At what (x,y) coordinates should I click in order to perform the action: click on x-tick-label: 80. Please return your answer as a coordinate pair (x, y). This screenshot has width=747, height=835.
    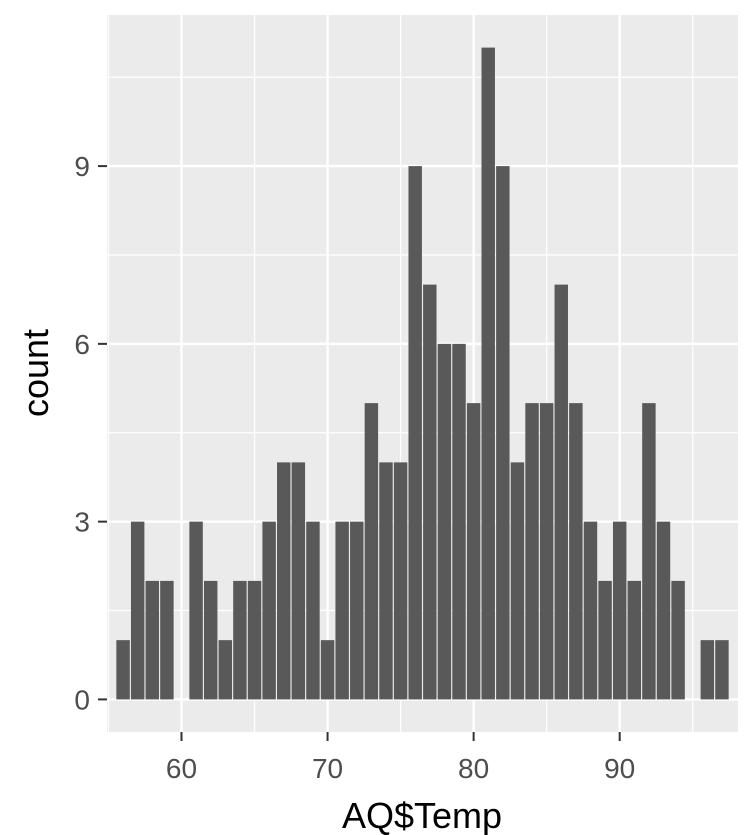
    Looking at the image, I should click on (473, 768).